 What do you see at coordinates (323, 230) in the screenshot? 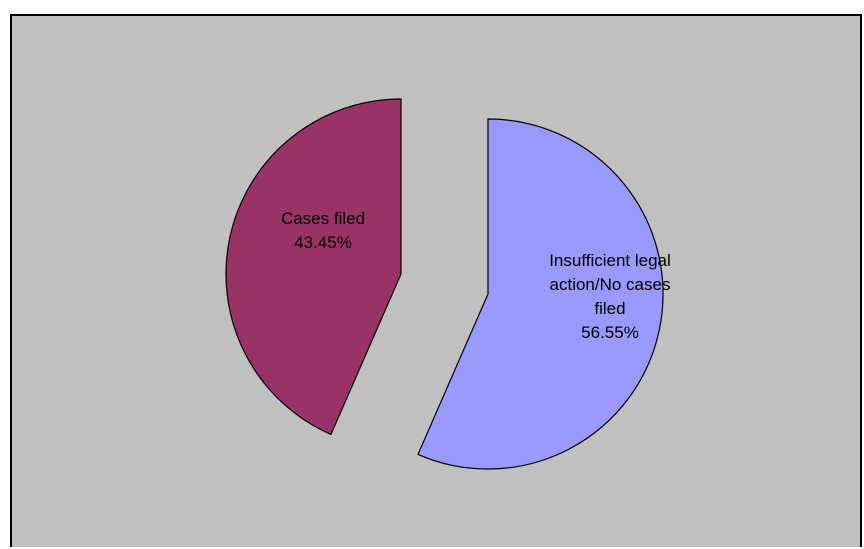
I see `slice-label-cases-filed: Cases filed 43.45%` at bounding box center [323, 230].